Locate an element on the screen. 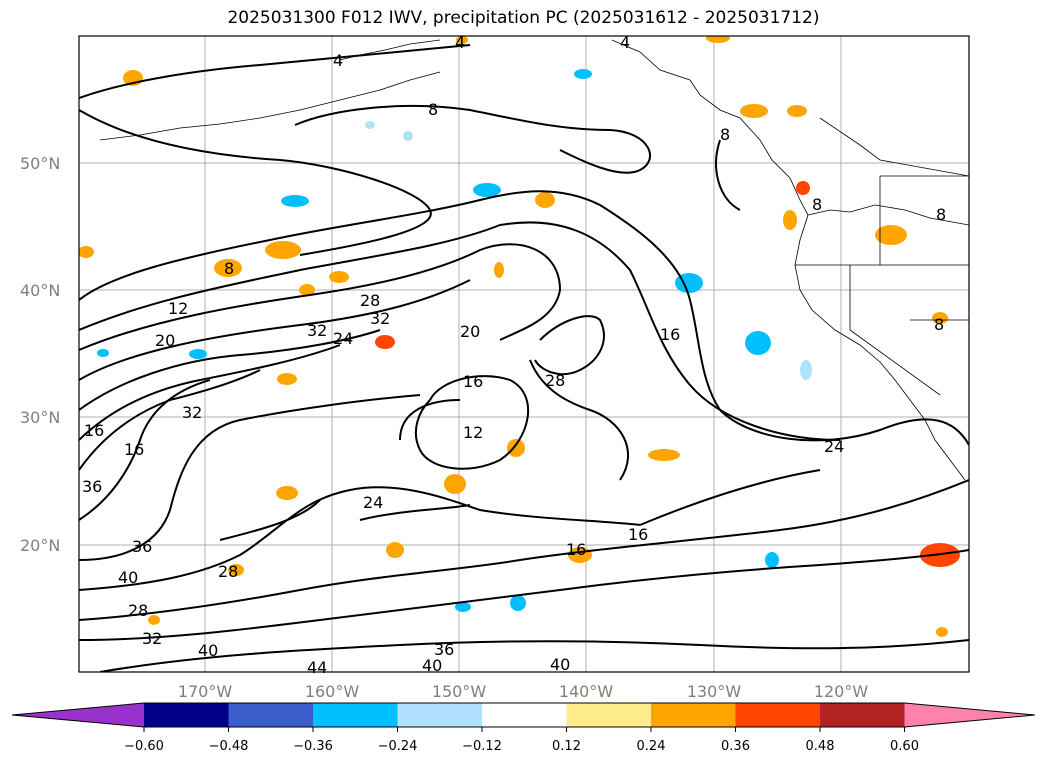  lat-label: 20°N is located at coordinates (40, 545).